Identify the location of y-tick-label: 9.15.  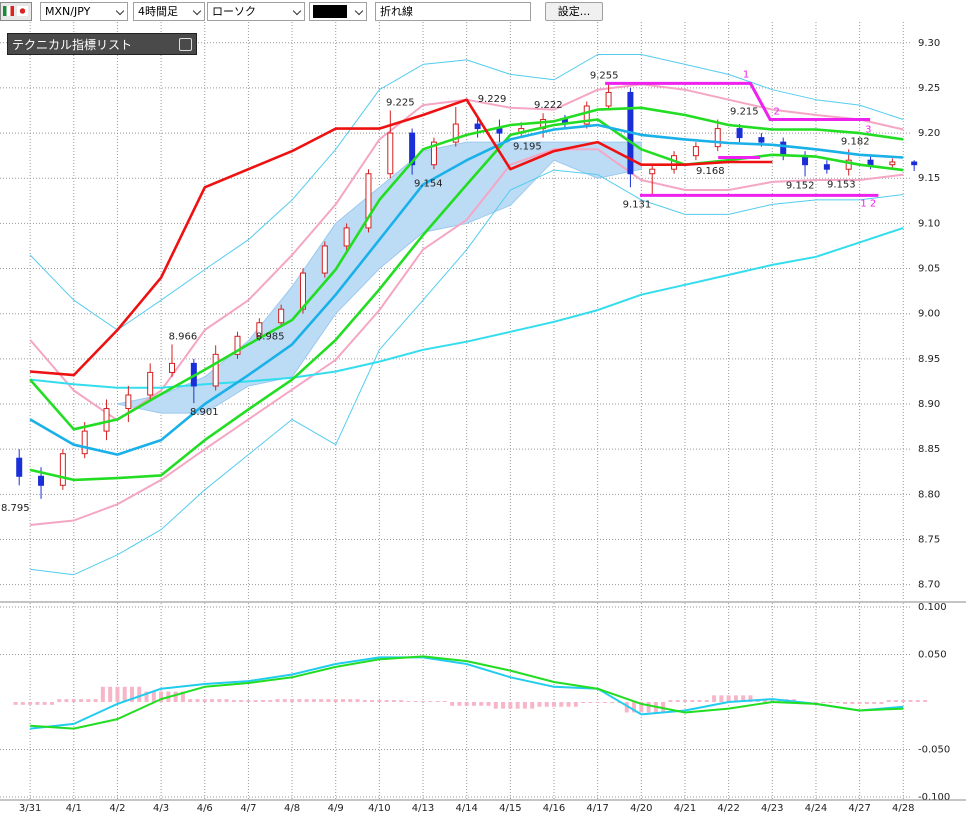
(929, 178).